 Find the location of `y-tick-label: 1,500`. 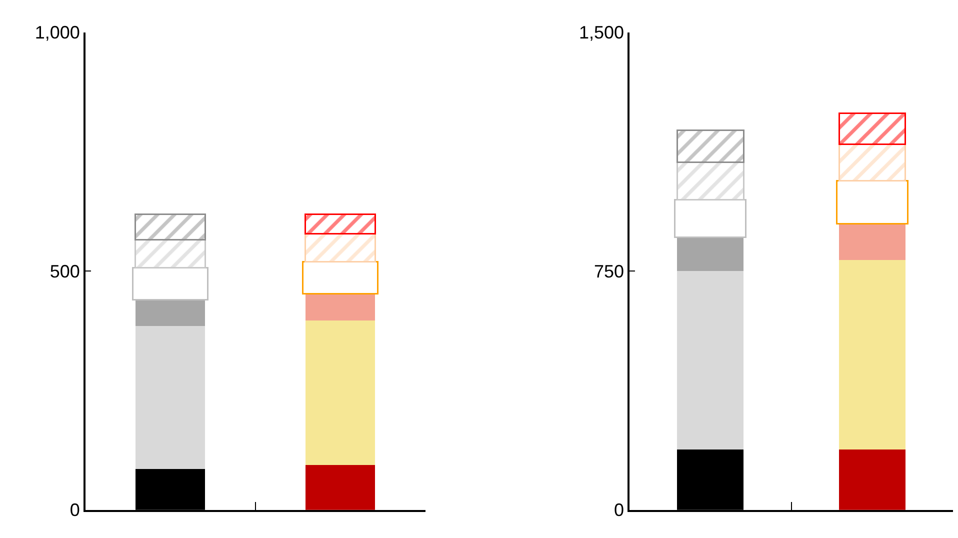

y-tick-label: 1,500 is located at coordinates (601, 32).